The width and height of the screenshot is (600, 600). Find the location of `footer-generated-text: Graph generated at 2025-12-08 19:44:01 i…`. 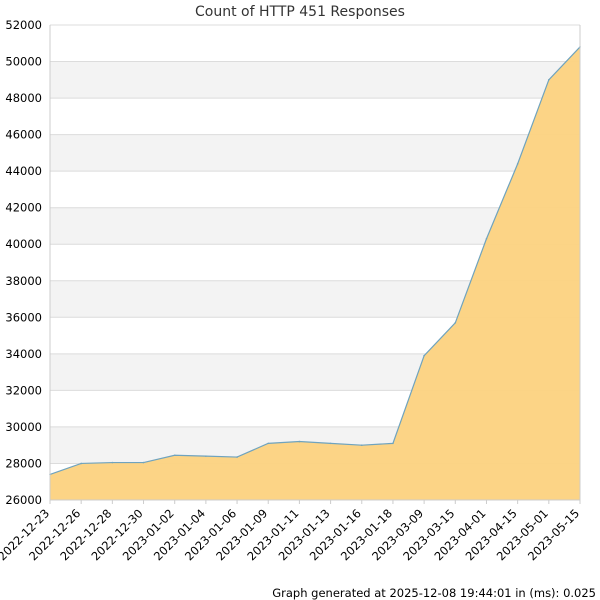

footer-generated-text: Graph generated at 2025-12-08 19:44:01 i… is located at coordinates (434, 593).